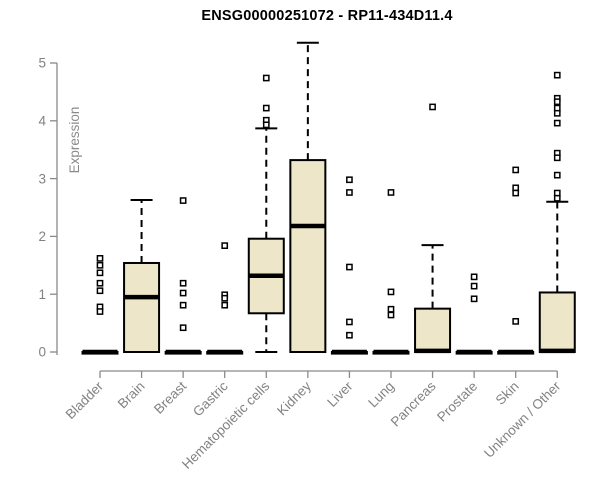 The height and width of the screenshot is (500, 600). Describe the element at coordinates (42, 236) in the screenshot. I see `y-tick-label: 2` at that location.